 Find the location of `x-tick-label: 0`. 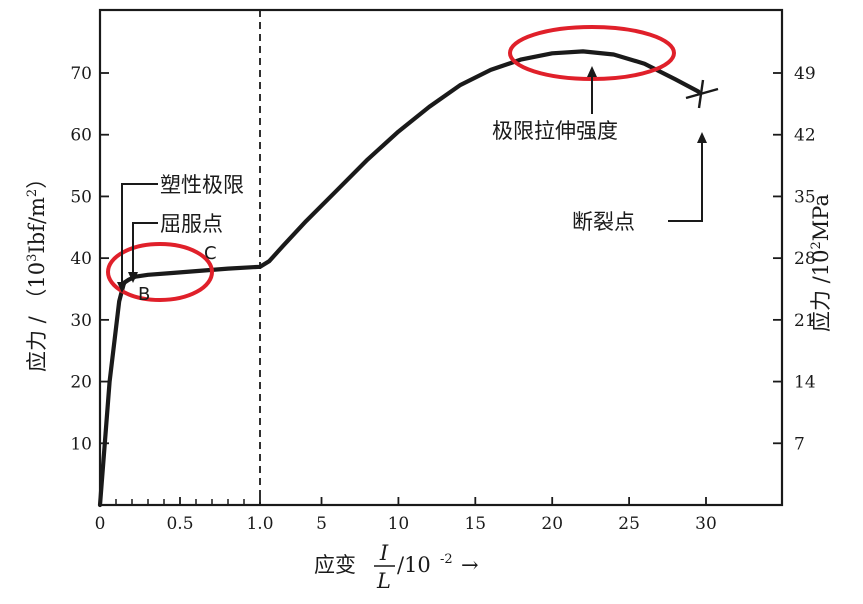

x-tick-label: 0 is located at coordinates (100, 524).